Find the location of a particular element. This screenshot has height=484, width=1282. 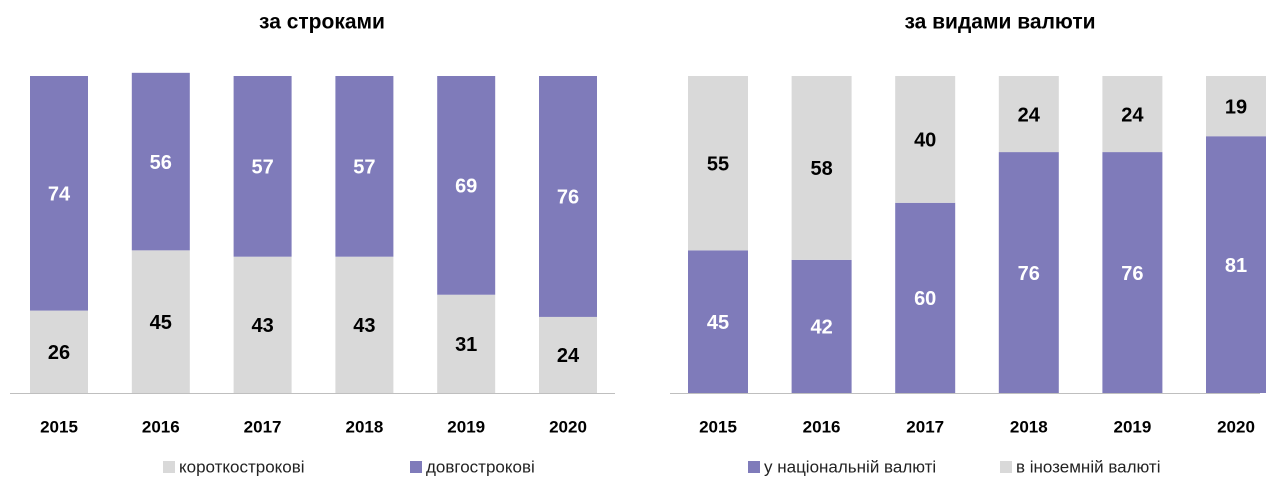

chart-title: за видами валюти is located at coordinates (999, 22).